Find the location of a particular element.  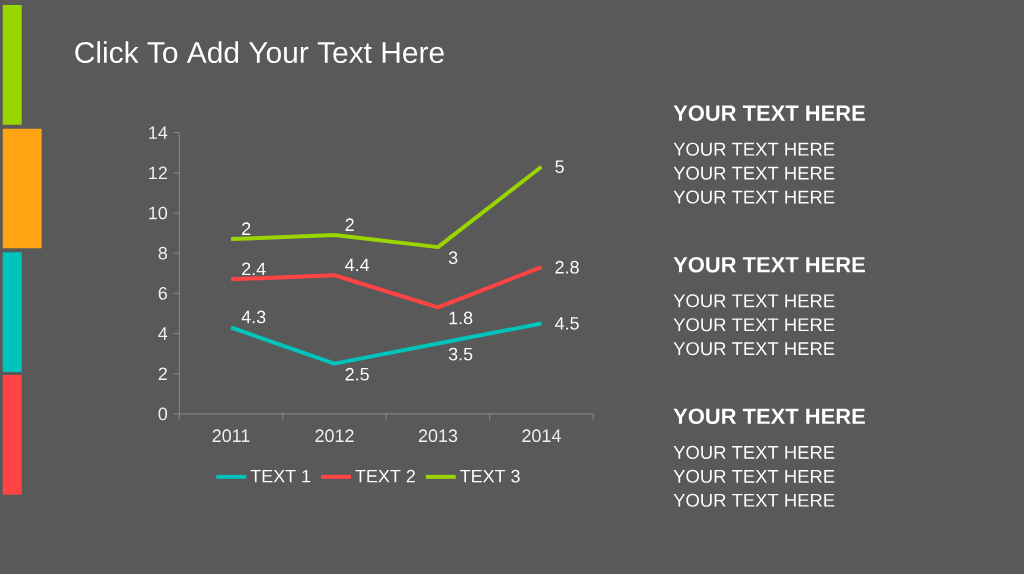

x-tick-label: 2013 is located at coordinates (438, 435).